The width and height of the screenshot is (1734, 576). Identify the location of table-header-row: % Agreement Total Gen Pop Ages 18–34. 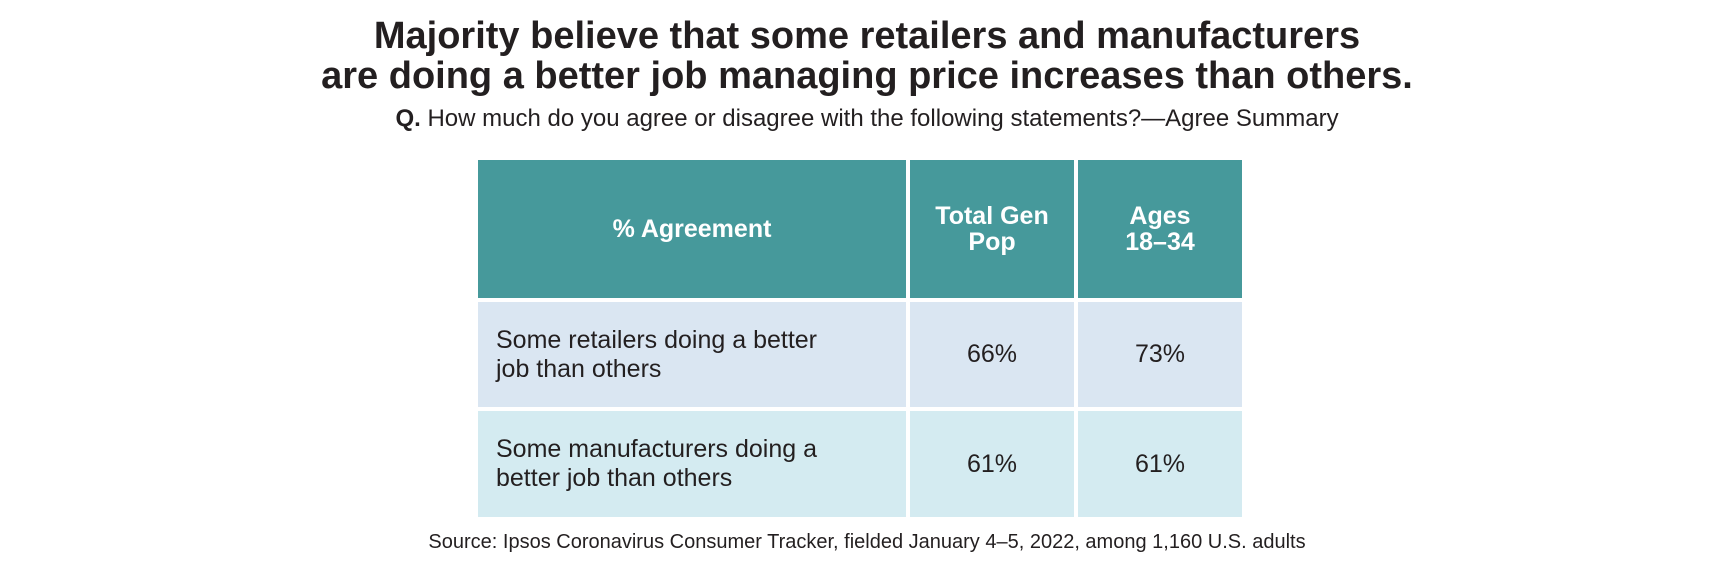
(860, 229).